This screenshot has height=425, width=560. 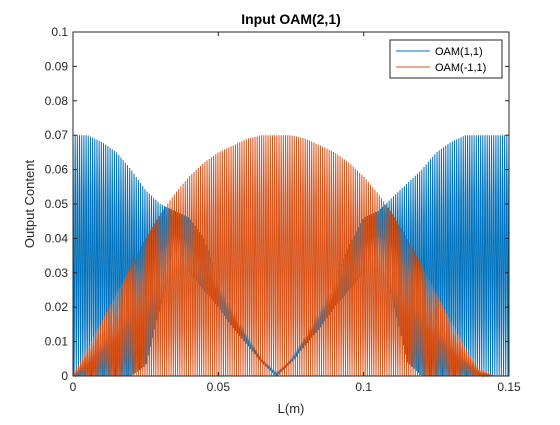 What do you see at coordinates (57, 66) in the screenshot?
I see `y-tick-label: 0.09` at bounding box center [57, 66].